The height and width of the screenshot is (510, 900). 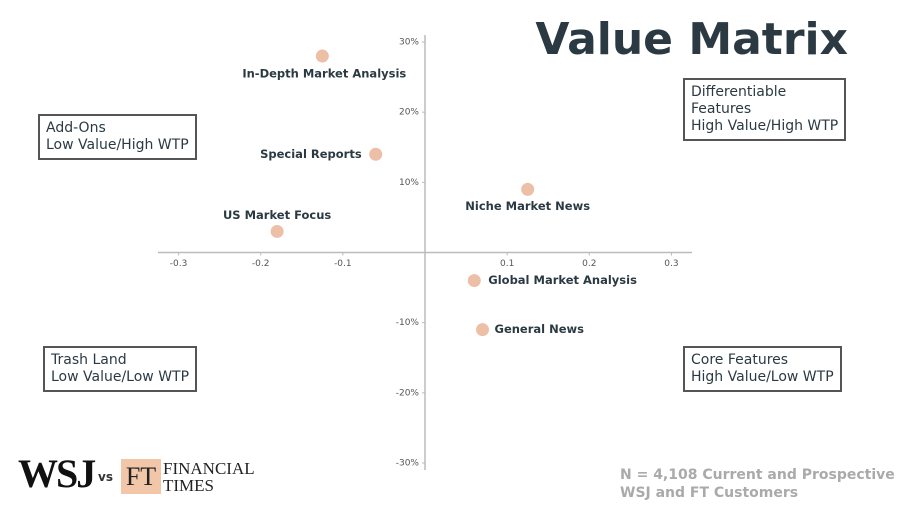 What do you see at coordinates (562, 280) in the screenshot?
I see `point-label: Global Market Analysis` at bounding box center [562, 280].